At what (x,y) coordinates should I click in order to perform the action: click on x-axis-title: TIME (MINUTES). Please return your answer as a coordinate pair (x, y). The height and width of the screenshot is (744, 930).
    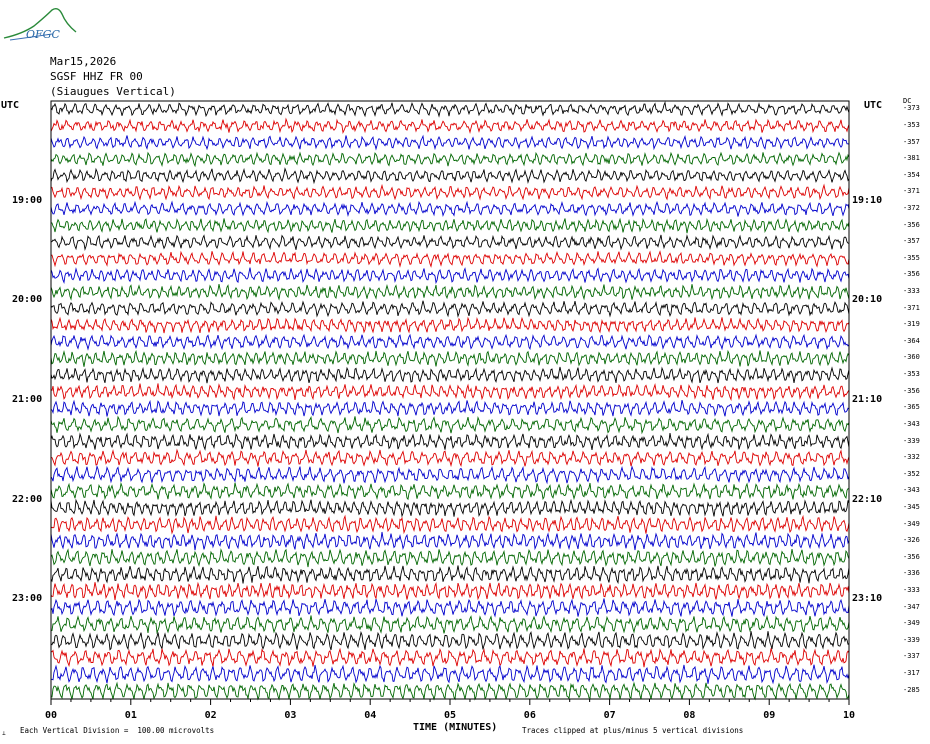
    Looking at the image, I should click on (455, 727).